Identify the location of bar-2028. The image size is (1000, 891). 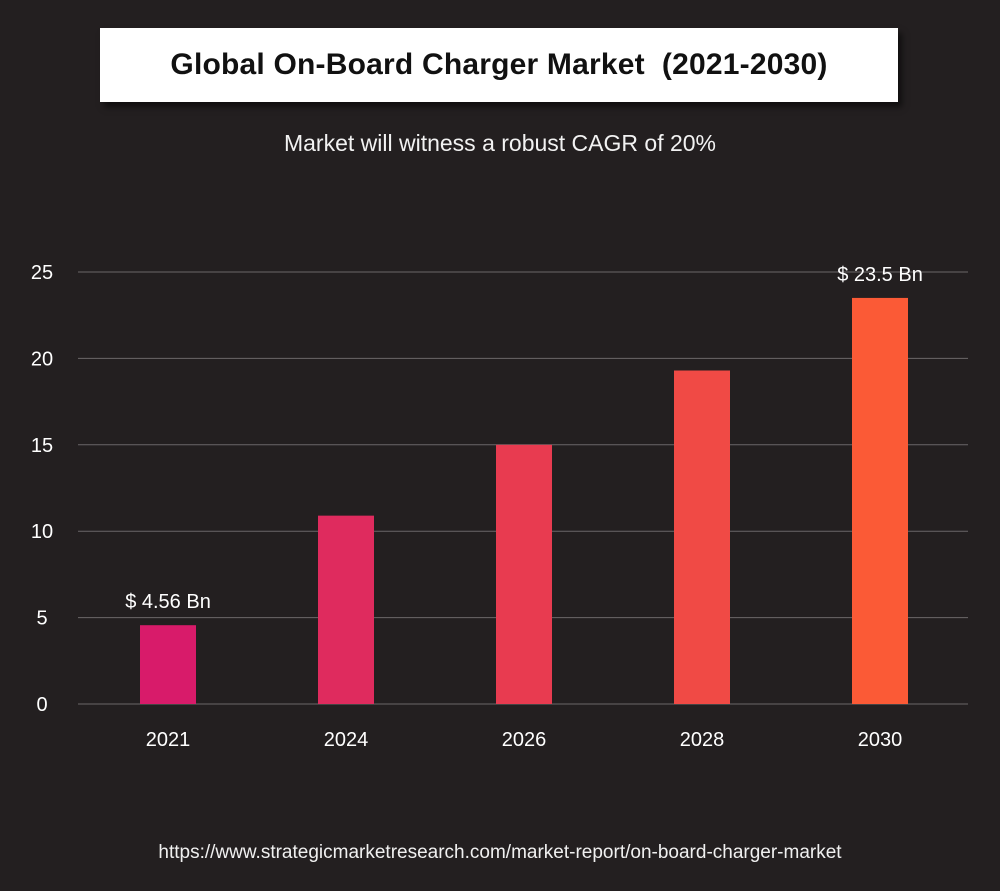
(702, 537).